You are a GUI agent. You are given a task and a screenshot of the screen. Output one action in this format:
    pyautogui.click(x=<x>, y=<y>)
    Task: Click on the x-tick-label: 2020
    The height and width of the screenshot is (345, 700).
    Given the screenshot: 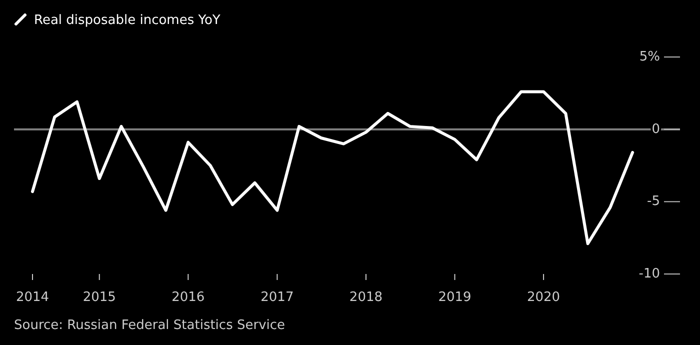 What is the action you would take?
    pyautogui.click(x=543, y=297)
    